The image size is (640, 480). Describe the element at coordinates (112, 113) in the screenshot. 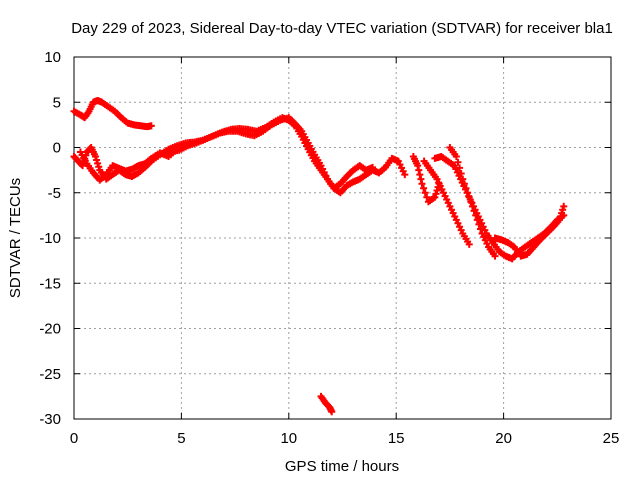

I see `series-arc-a` at that location.